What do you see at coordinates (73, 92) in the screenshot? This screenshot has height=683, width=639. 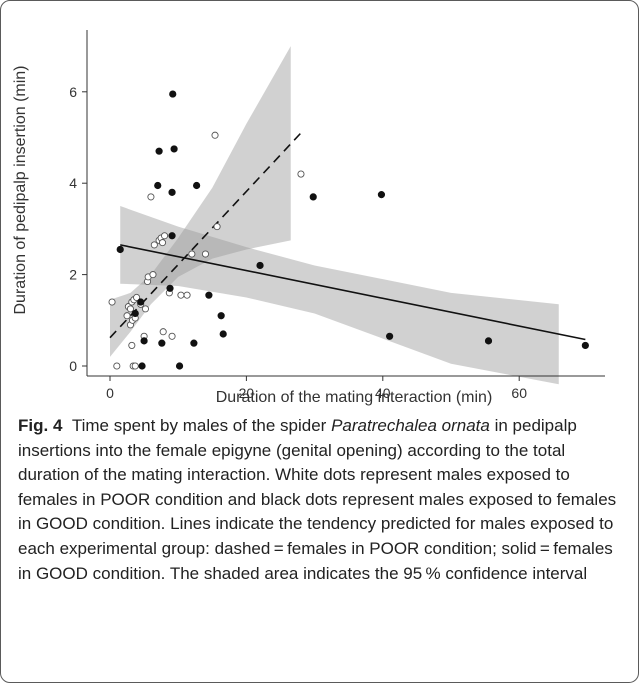 I see `y-tick-label: 6` at bounding box center [73, 92].